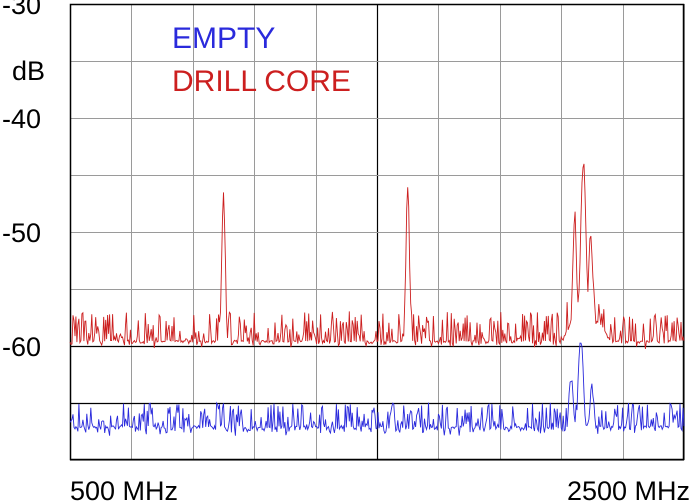 This screenshot has width=695, height=503. What do you see at coordinates (21, 119) in the screenshot?
I see `y-tick-label: -40` at bounding box center [21, 119].